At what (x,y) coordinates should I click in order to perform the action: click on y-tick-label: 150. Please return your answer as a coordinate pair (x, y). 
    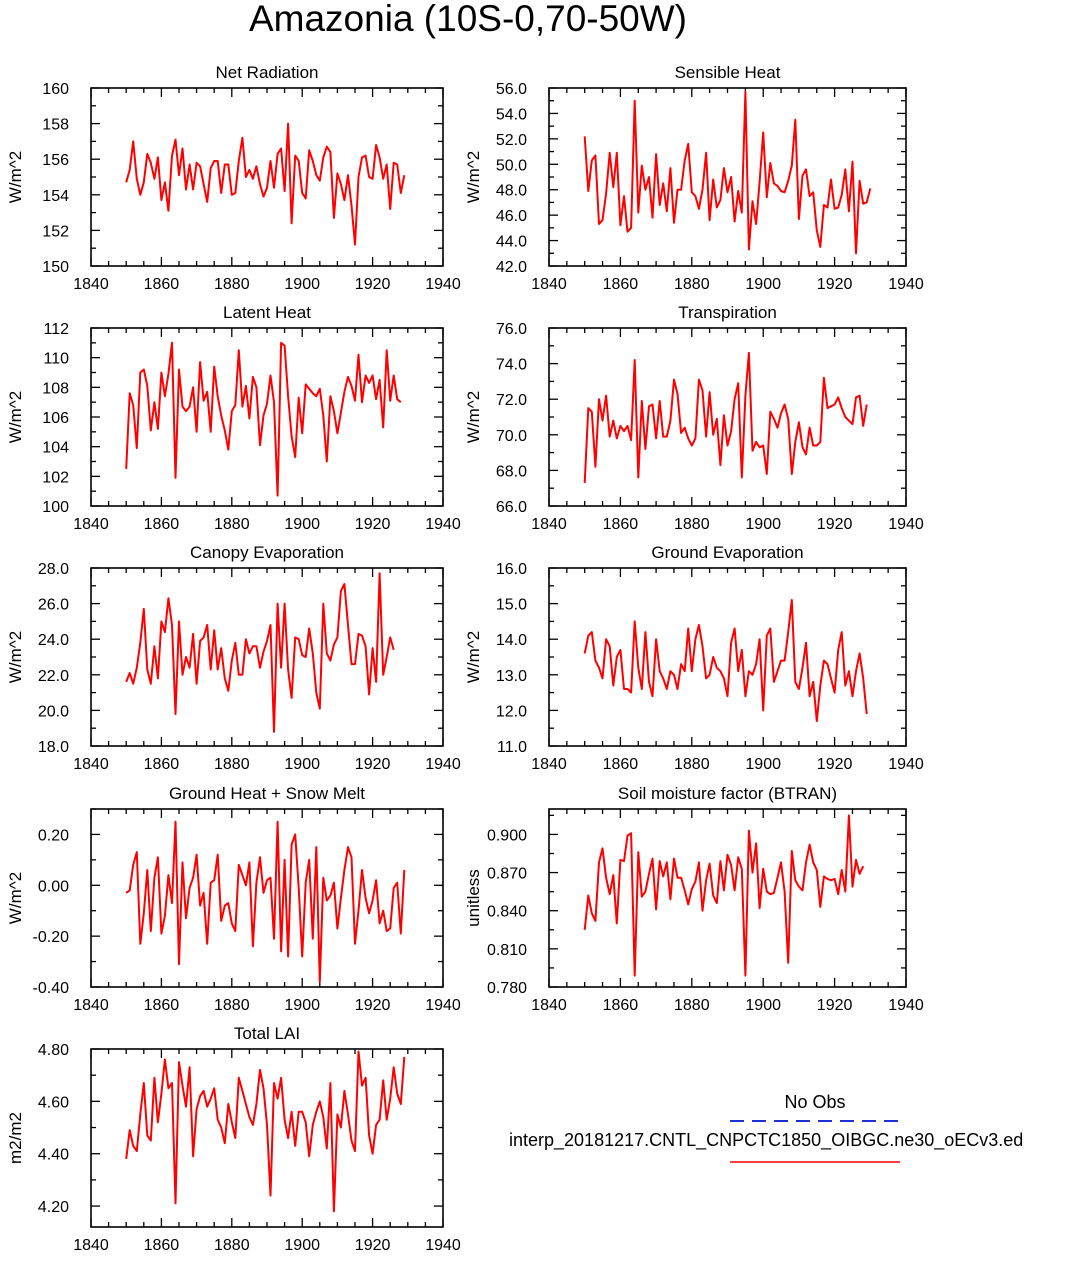
    Looking at the image, I should click on (55, 267).